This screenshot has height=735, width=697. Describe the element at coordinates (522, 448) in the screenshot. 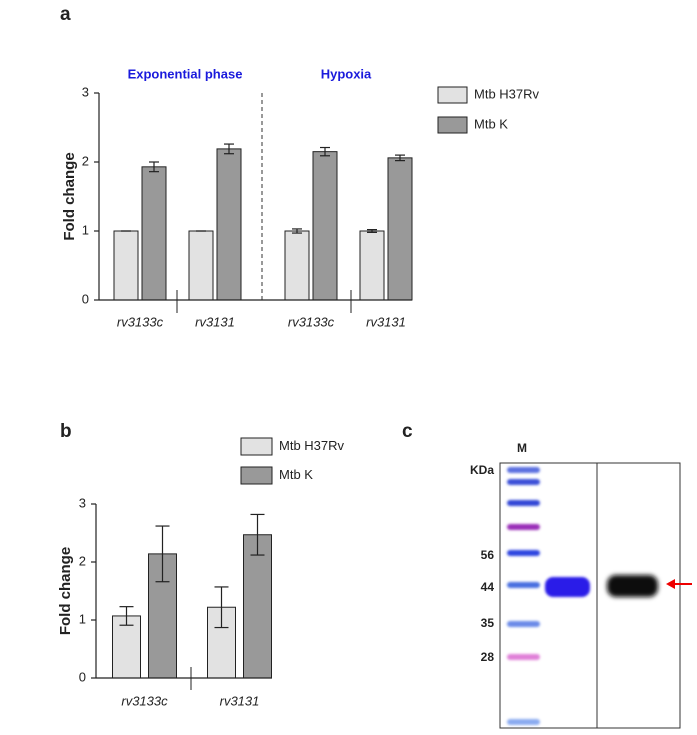

I see `lane-label: M` at that location.